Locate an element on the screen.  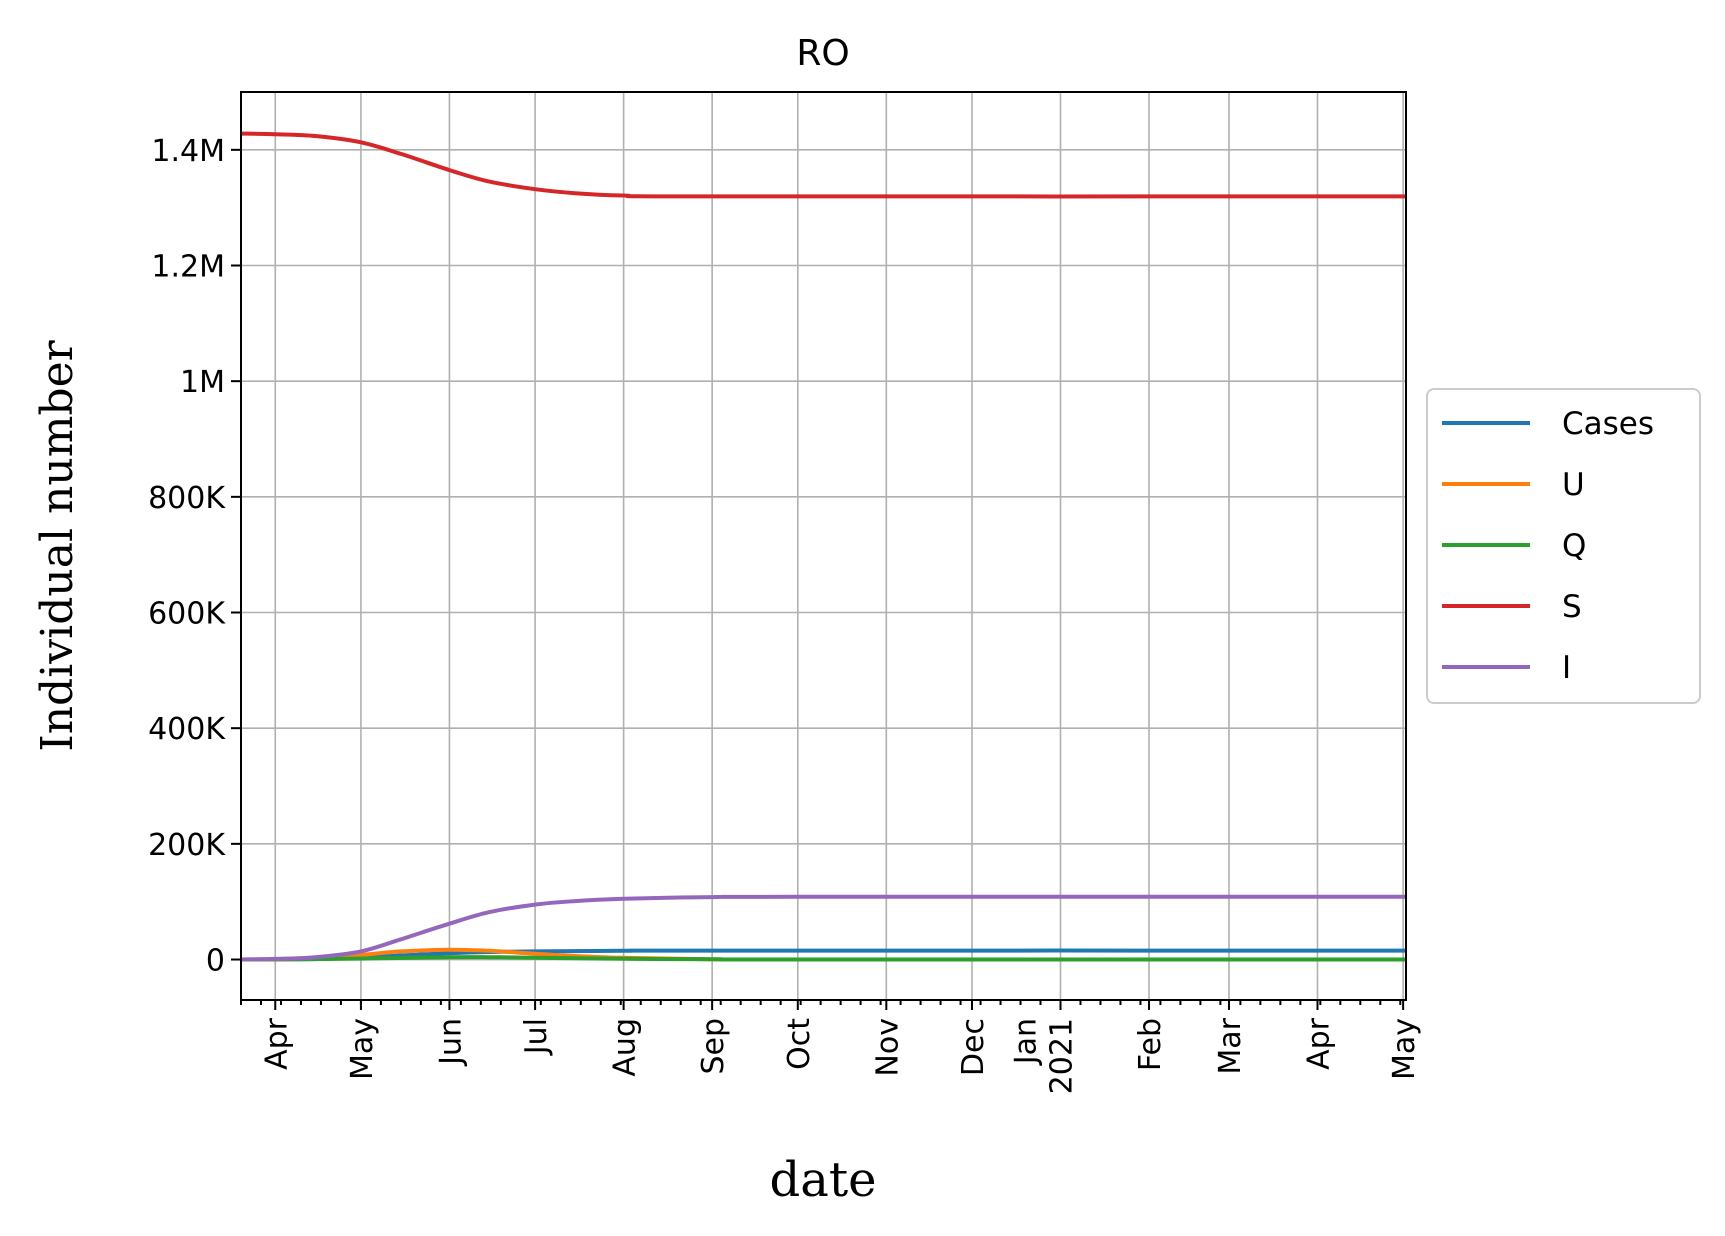
series-line-i is located at coordinates (823, 928).